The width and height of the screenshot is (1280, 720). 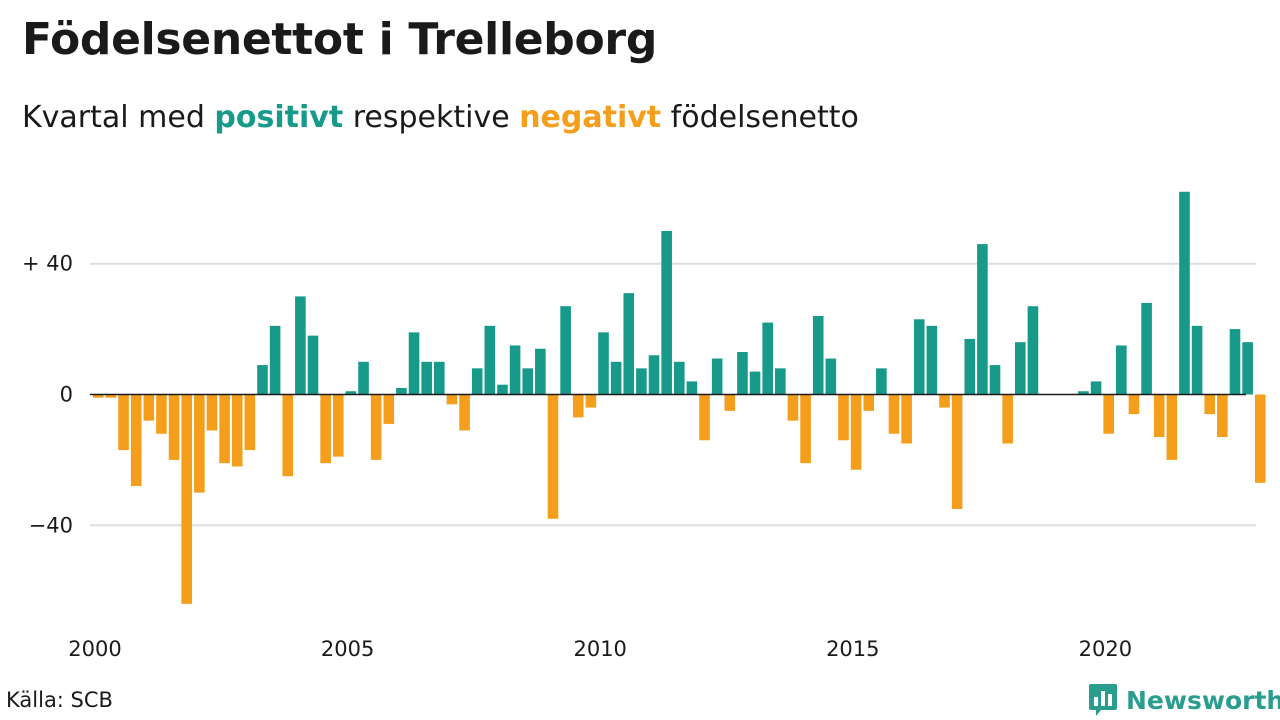 What do you see at coordinates (94, 649) in the screenshot?
I see `x-tick-label: 2000` at bounding box center [94, 649].